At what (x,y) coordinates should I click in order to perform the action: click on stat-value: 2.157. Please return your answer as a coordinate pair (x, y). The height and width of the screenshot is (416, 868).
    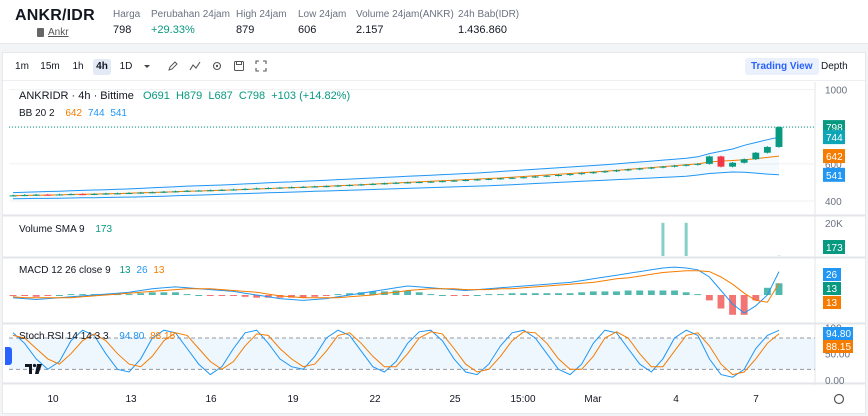
    Looking at the image, I should click on (370, 30).